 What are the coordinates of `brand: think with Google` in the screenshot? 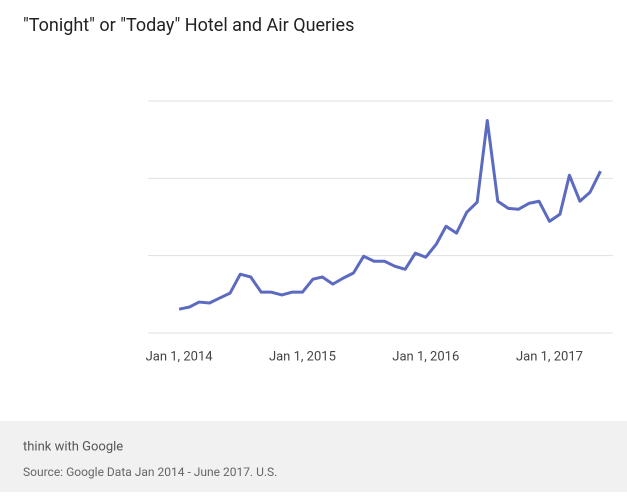 It's located at (73, 446).